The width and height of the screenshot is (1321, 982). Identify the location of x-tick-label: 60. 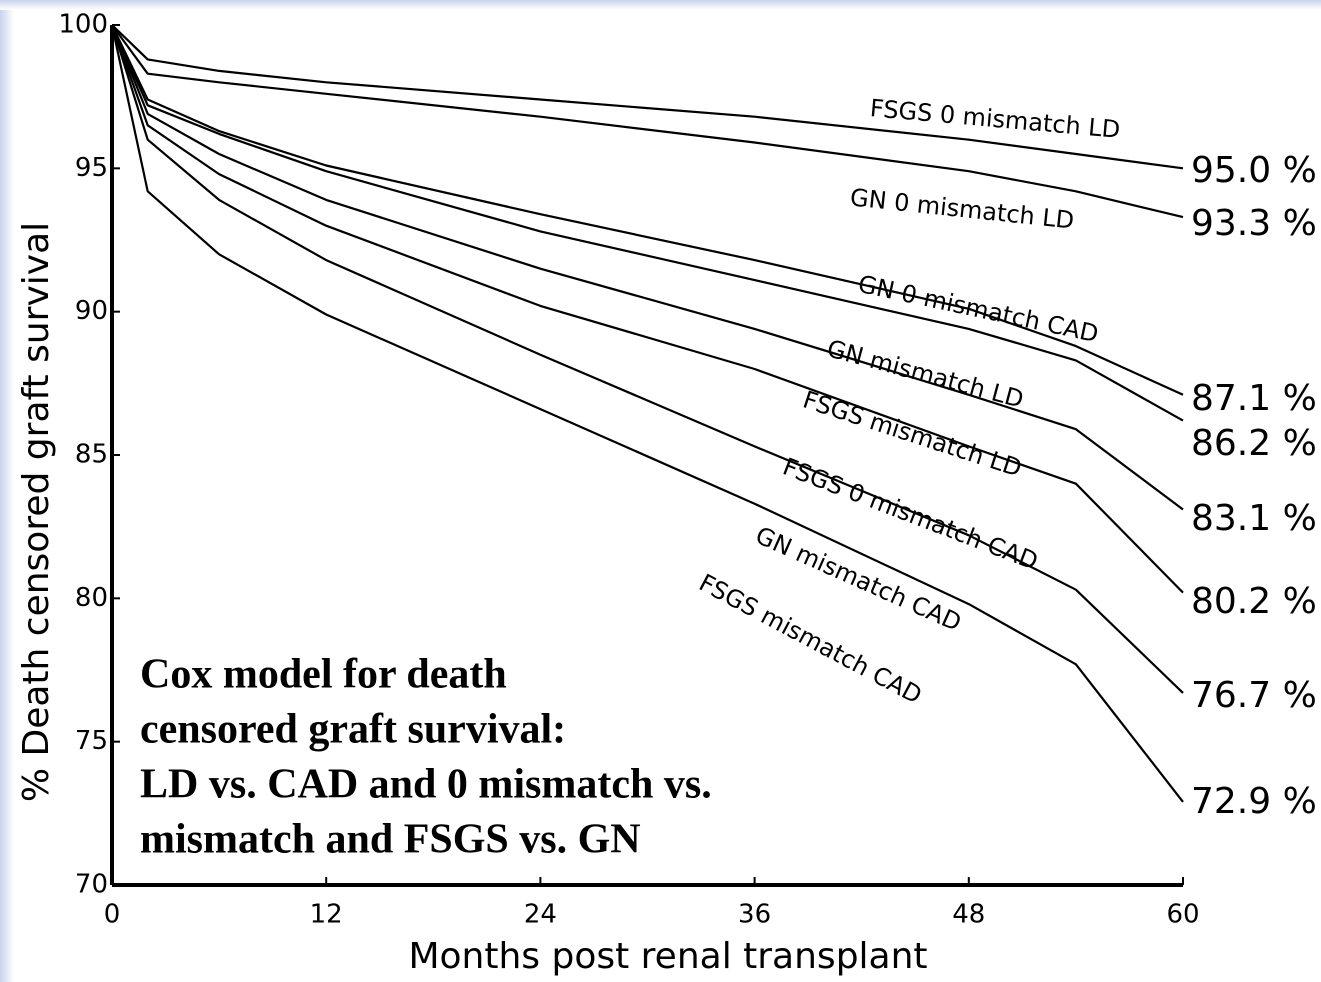
(1182, 915).